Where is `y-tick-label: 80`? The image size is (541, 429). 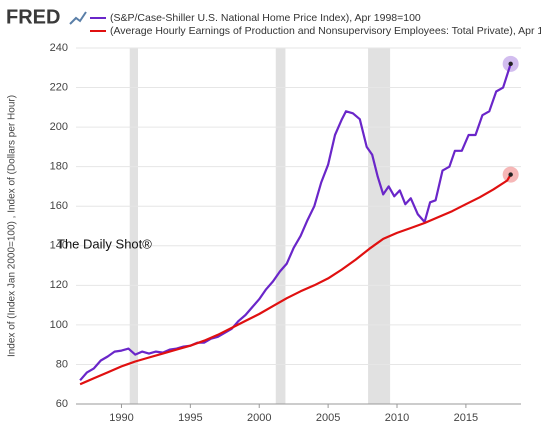 y-tick-label: 80 is located at coordinates (62, 364).